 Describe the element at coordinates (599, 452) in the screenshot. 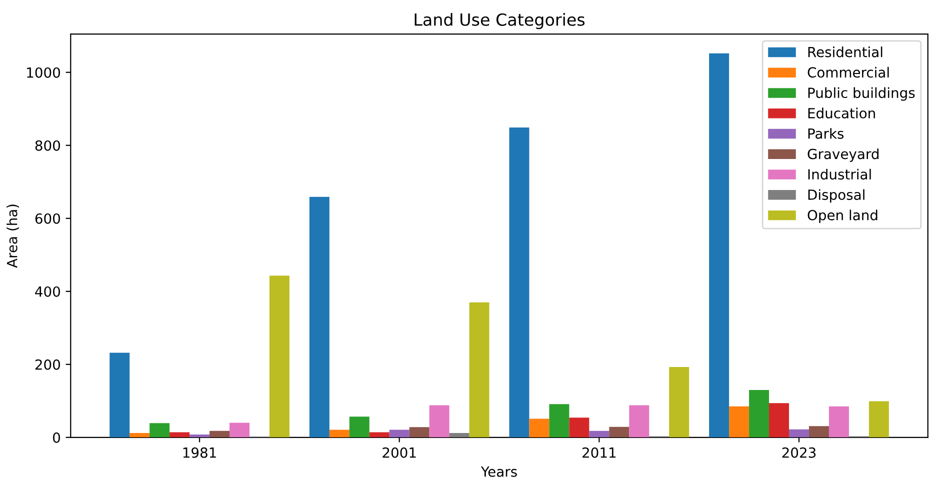

I see `x-tick-label: 2011` at that location.